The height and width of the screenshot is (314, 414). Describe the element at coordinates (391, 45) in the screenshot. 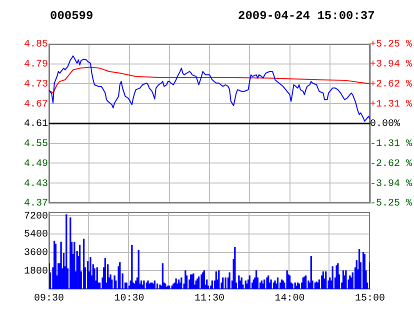

I see `y2-tick-label: +5.25 %` at that location.